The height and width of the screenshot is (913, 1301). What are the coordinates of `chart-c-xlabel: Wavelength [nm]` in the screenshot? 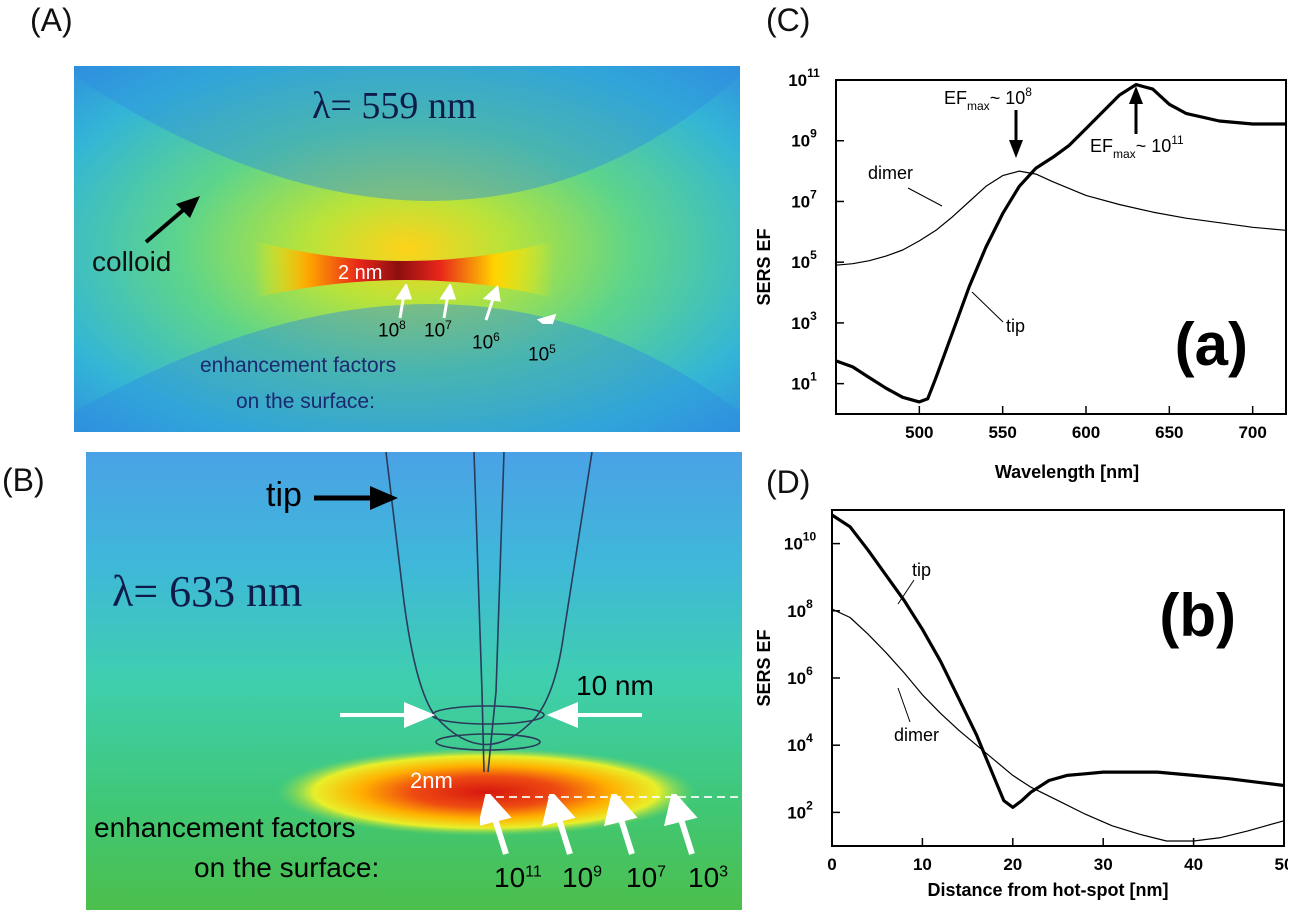 It's located at (1067, 472).